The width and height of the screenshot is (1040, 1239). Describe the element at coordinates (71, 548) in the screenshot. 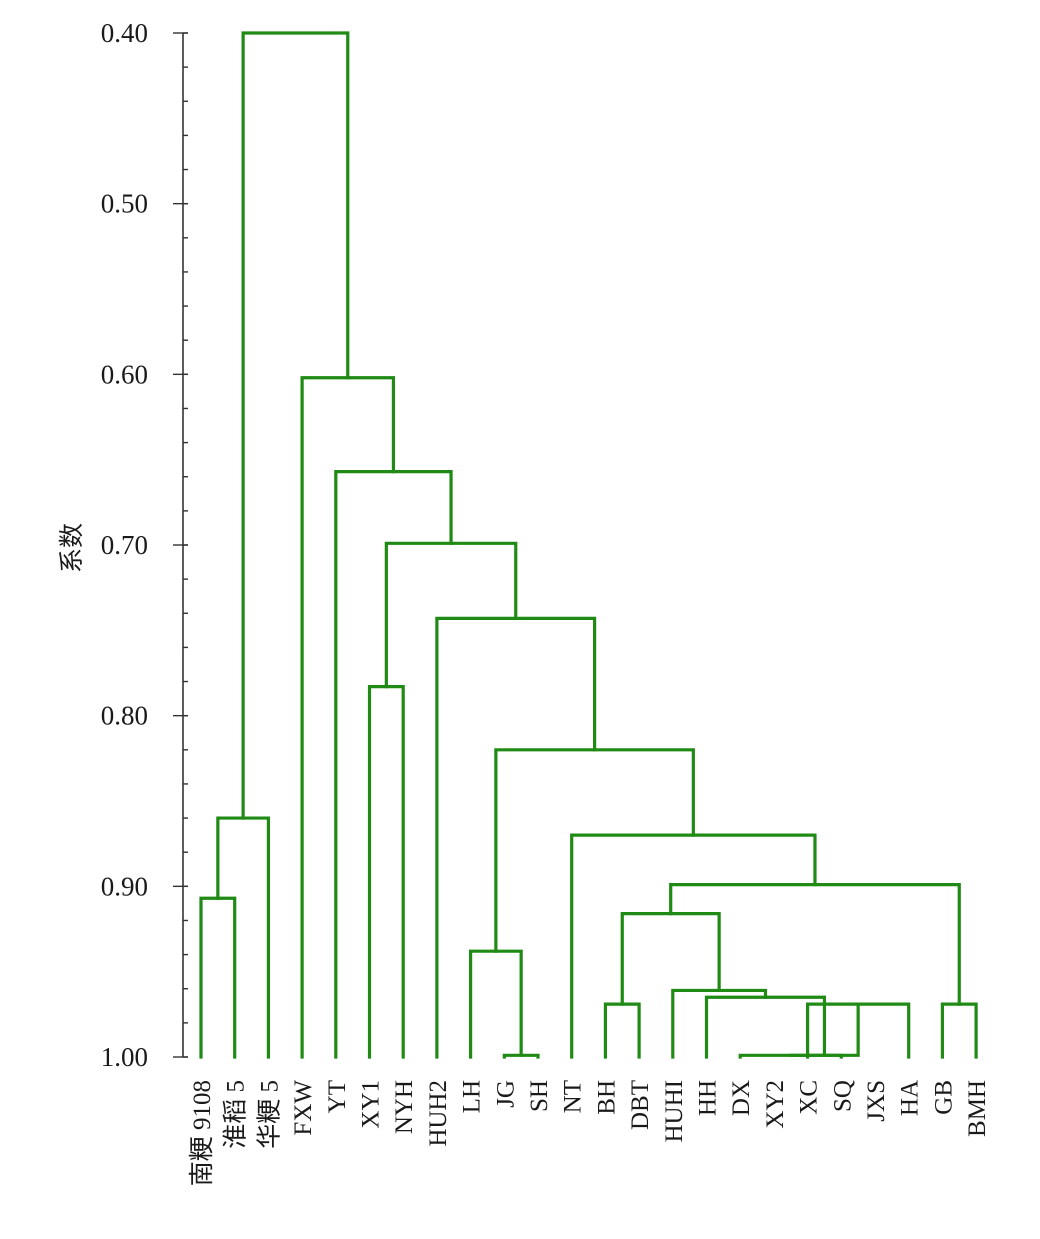

I see `y-axis-title: 系数` at that location.